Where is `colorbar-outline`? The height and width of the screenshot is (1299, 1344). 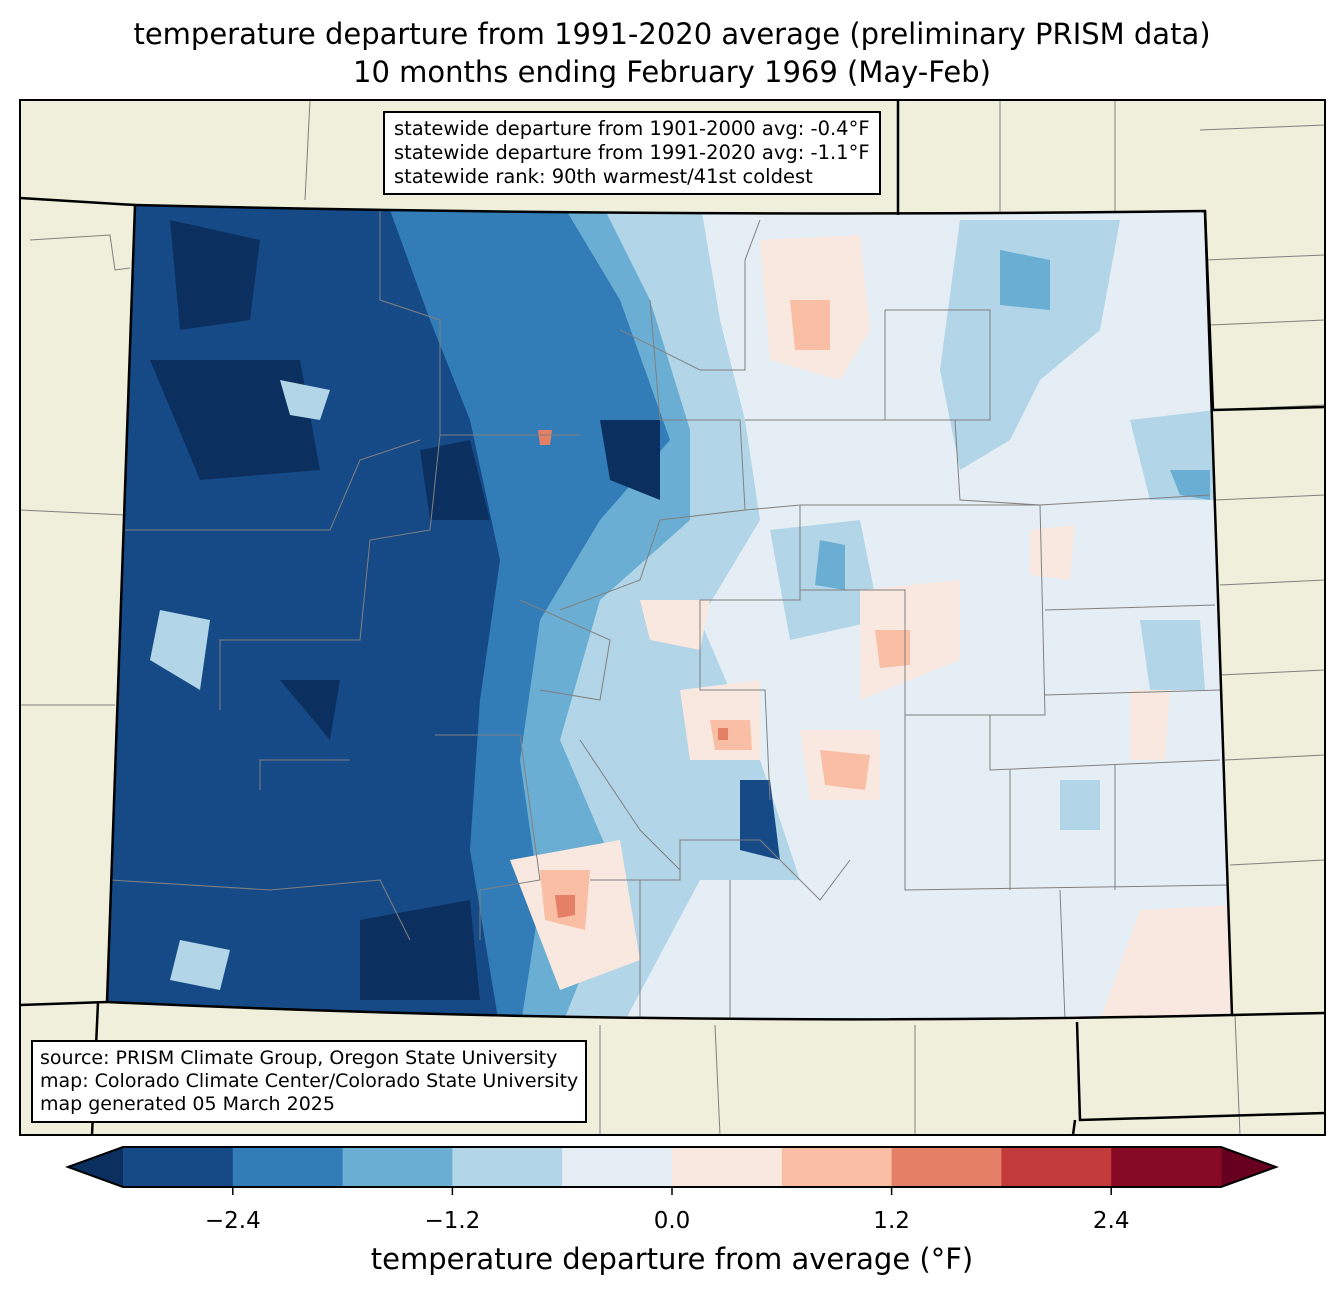
colorbar-outline is located at coordinates (672, 1167).